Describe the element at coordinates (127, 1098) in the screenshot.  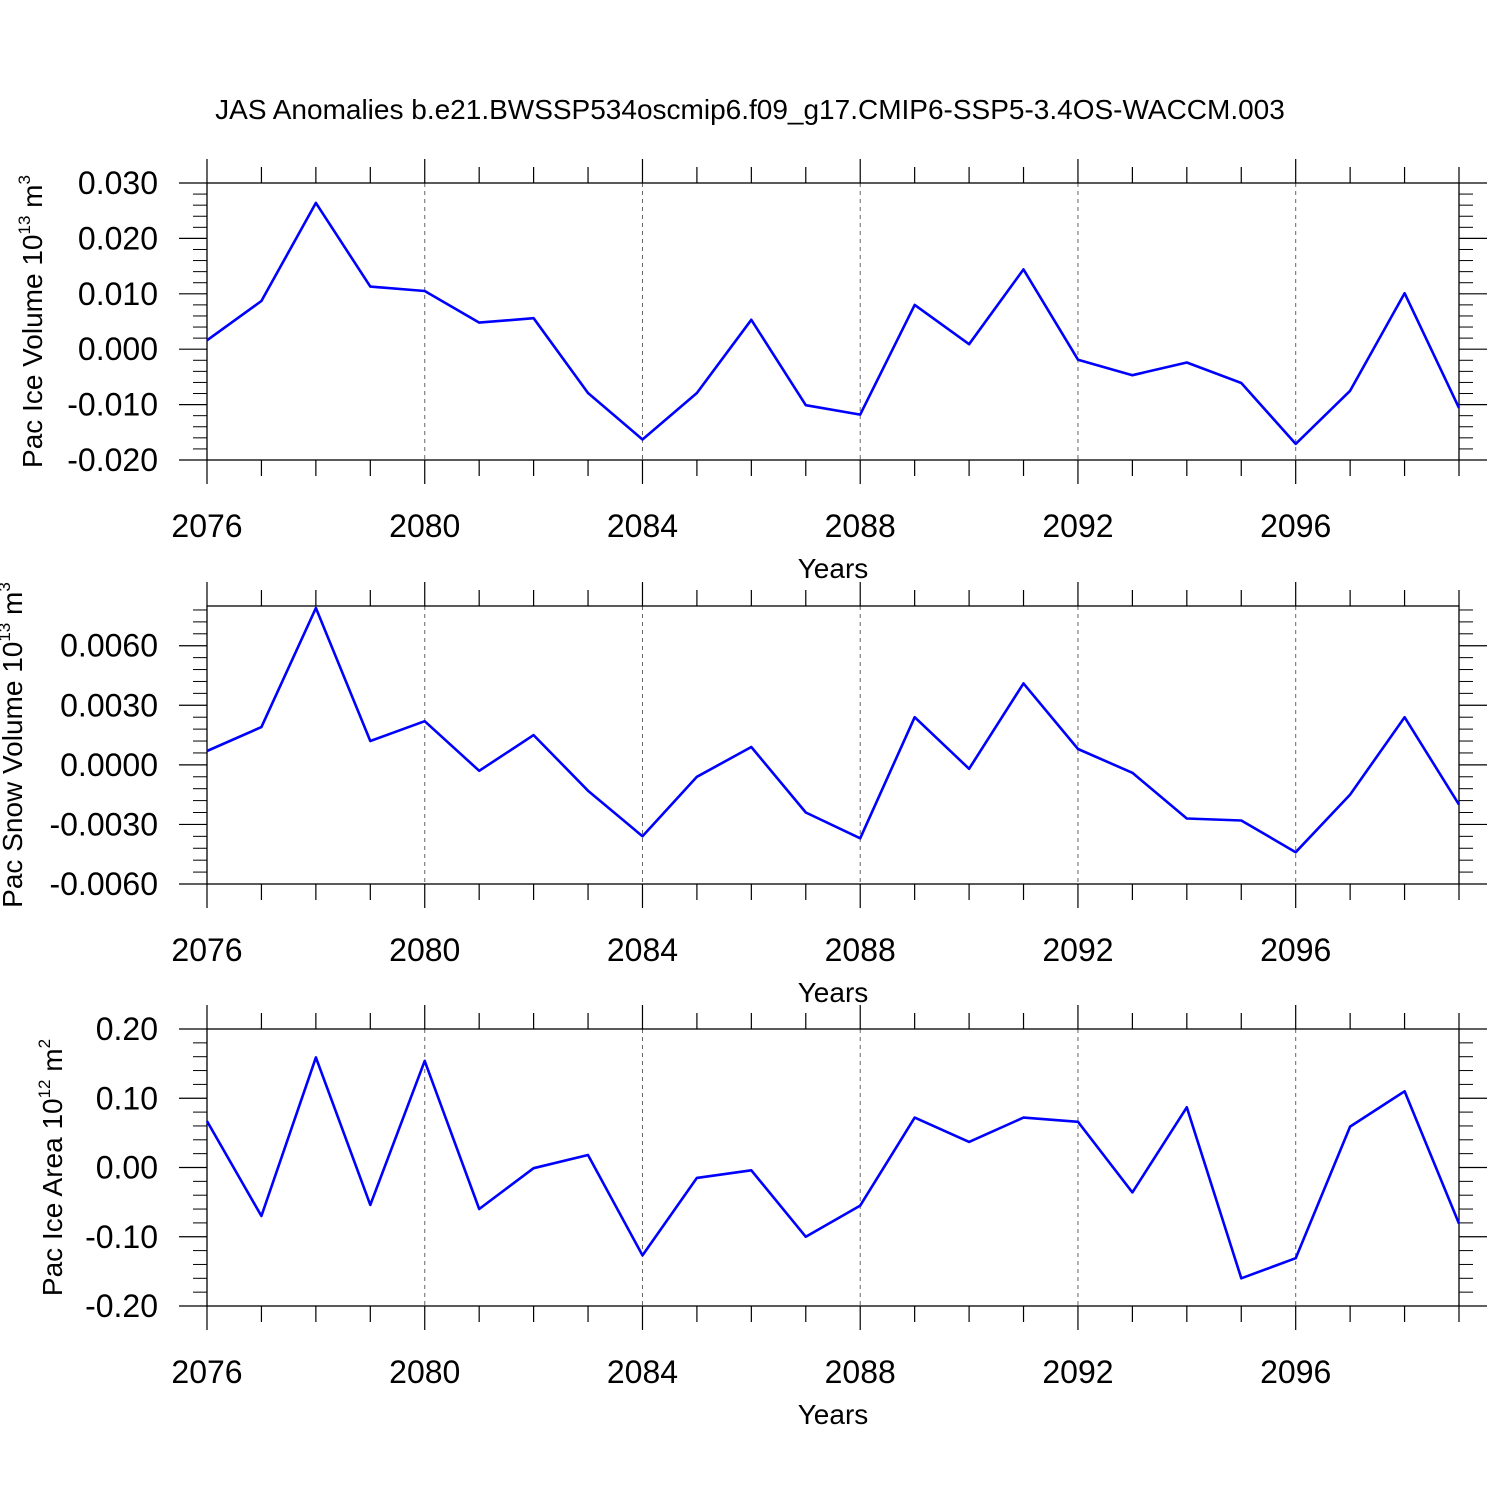
I see `y-tick-label: 0.10` at that location.